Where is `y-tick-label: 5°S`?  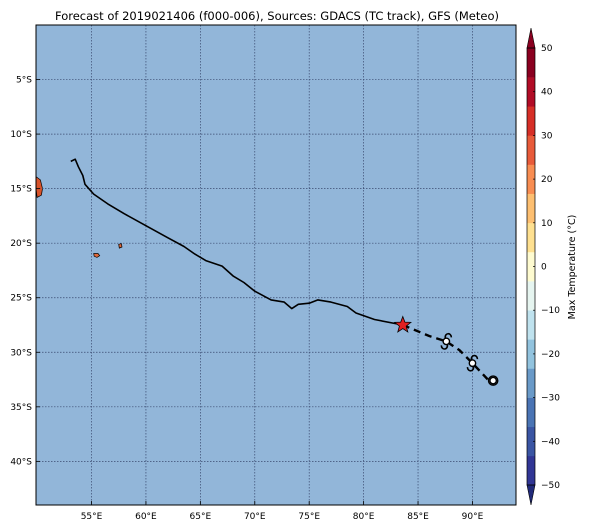 y-tick-label: 5°S is located at coordinates (24, 81).